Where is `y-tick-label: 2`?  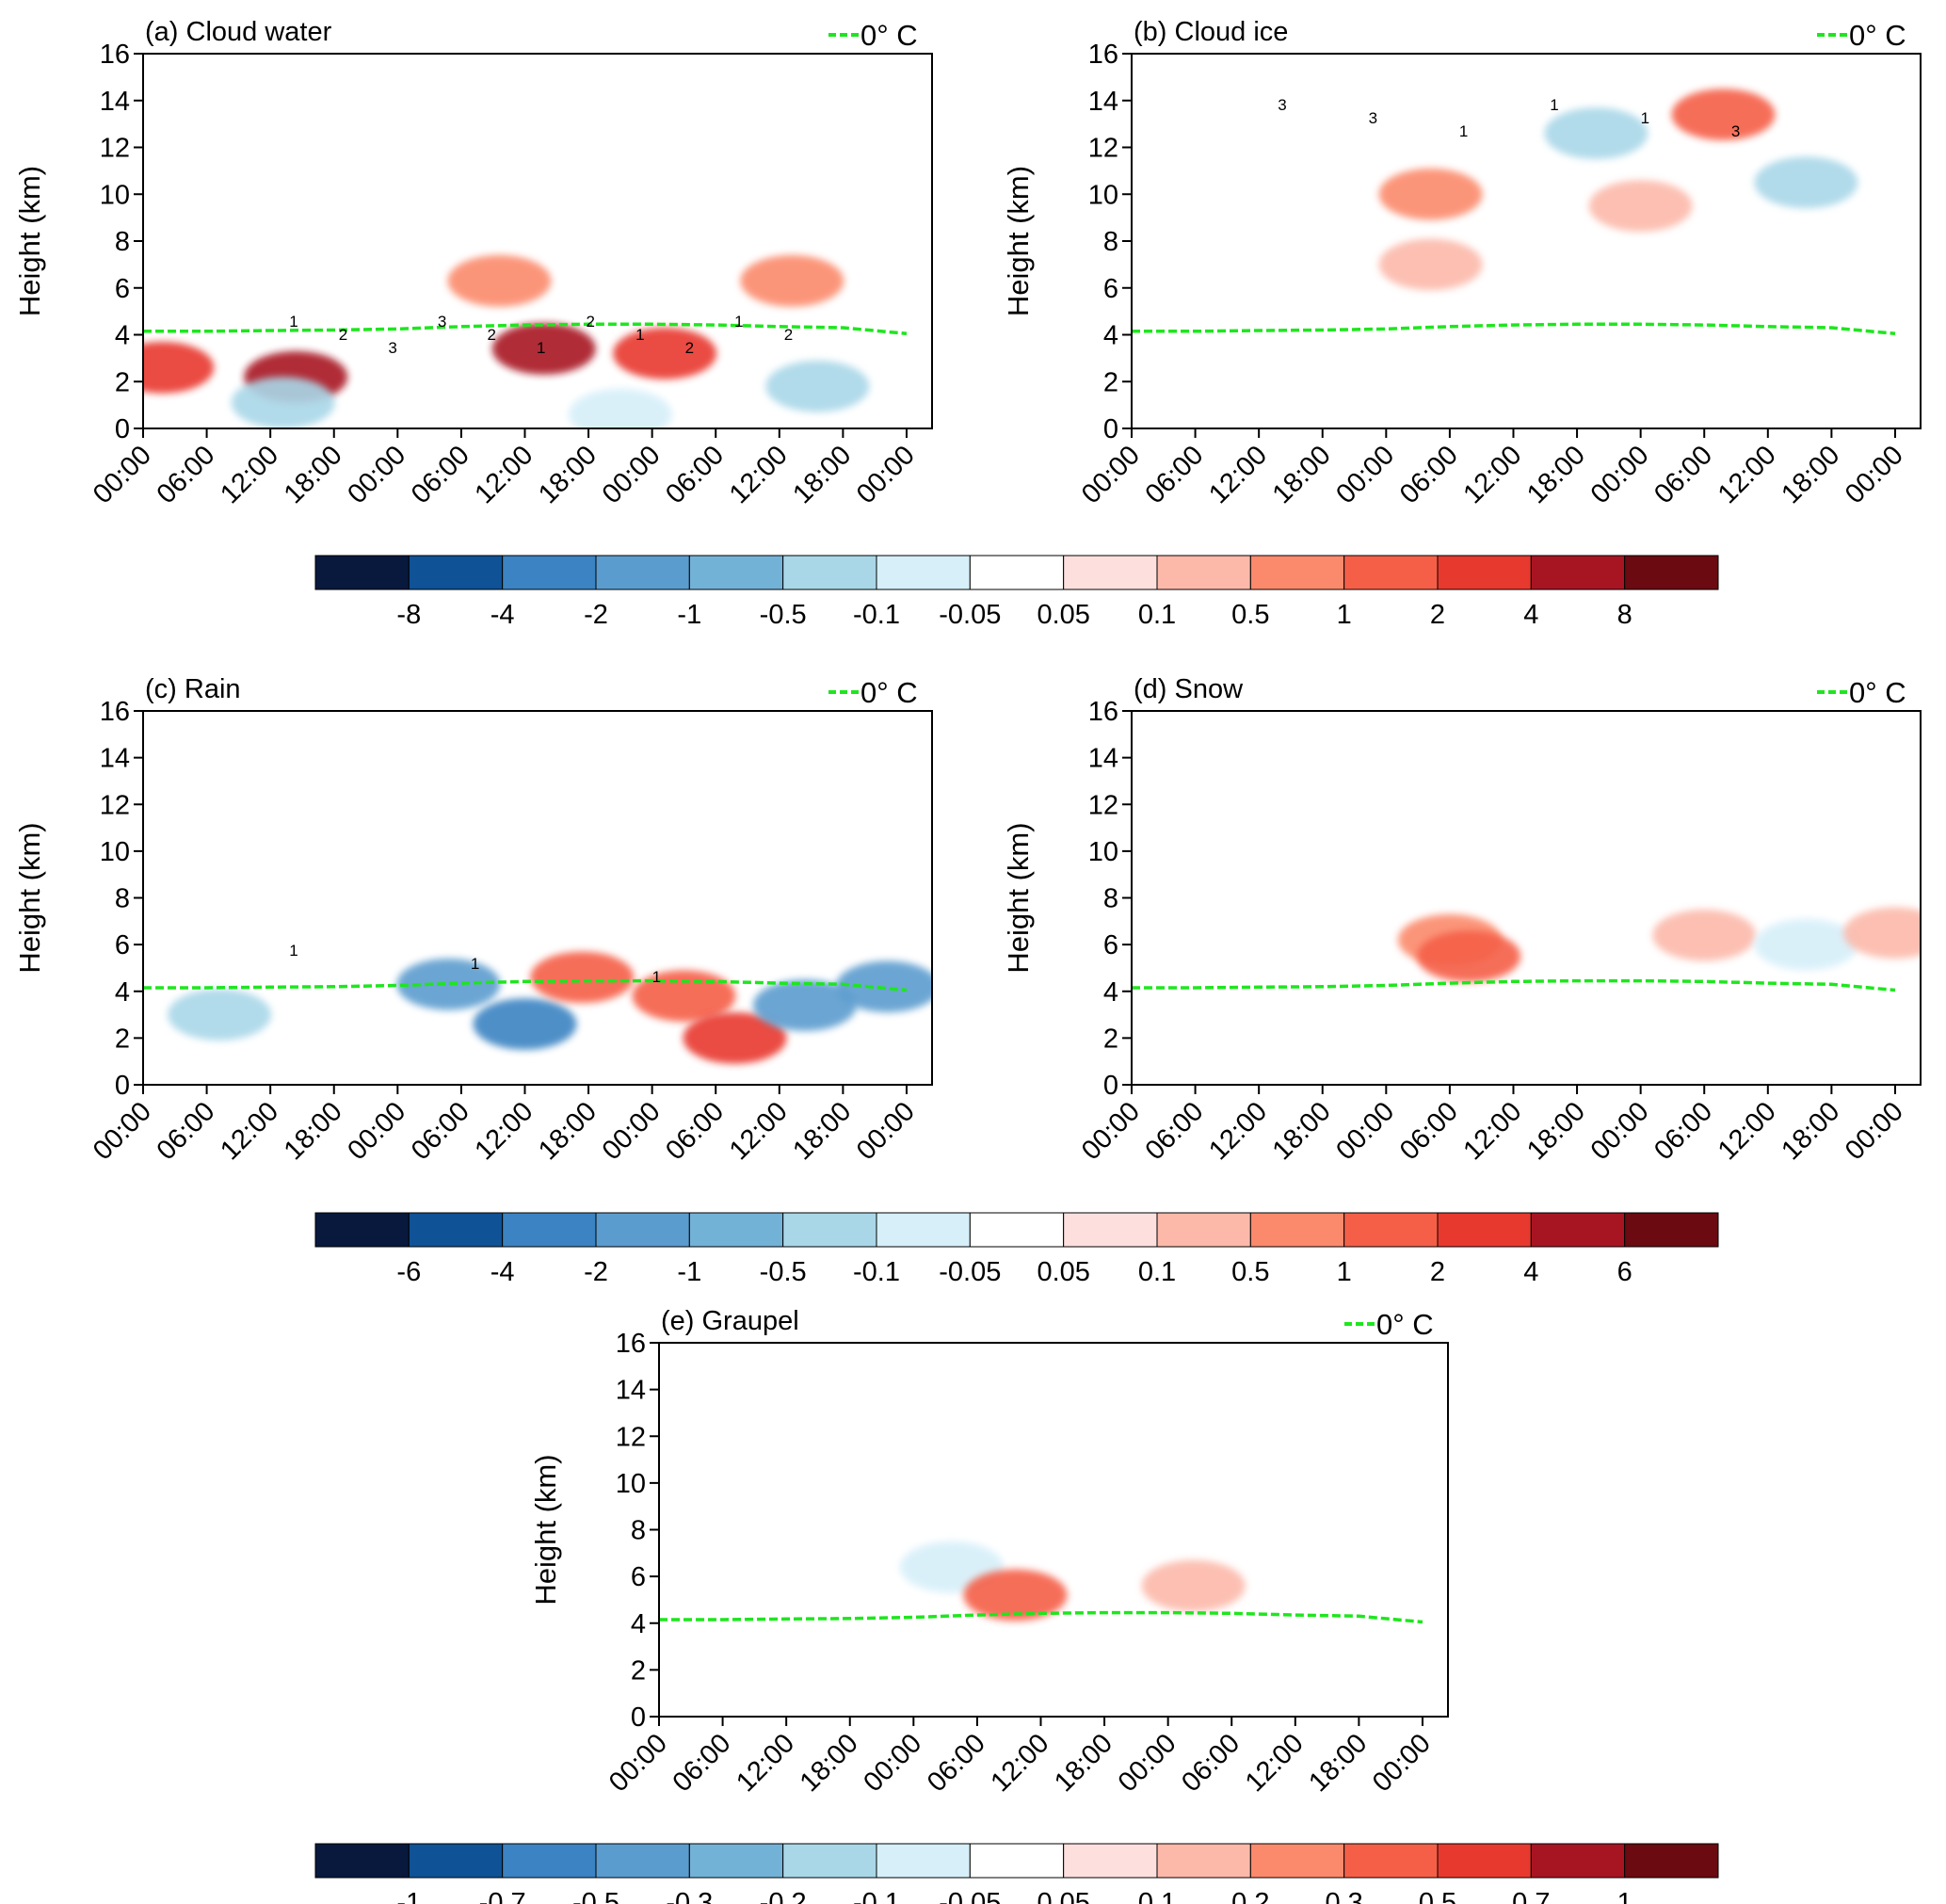
y-tick-label: 2 is located at coordinates (638, 1670).